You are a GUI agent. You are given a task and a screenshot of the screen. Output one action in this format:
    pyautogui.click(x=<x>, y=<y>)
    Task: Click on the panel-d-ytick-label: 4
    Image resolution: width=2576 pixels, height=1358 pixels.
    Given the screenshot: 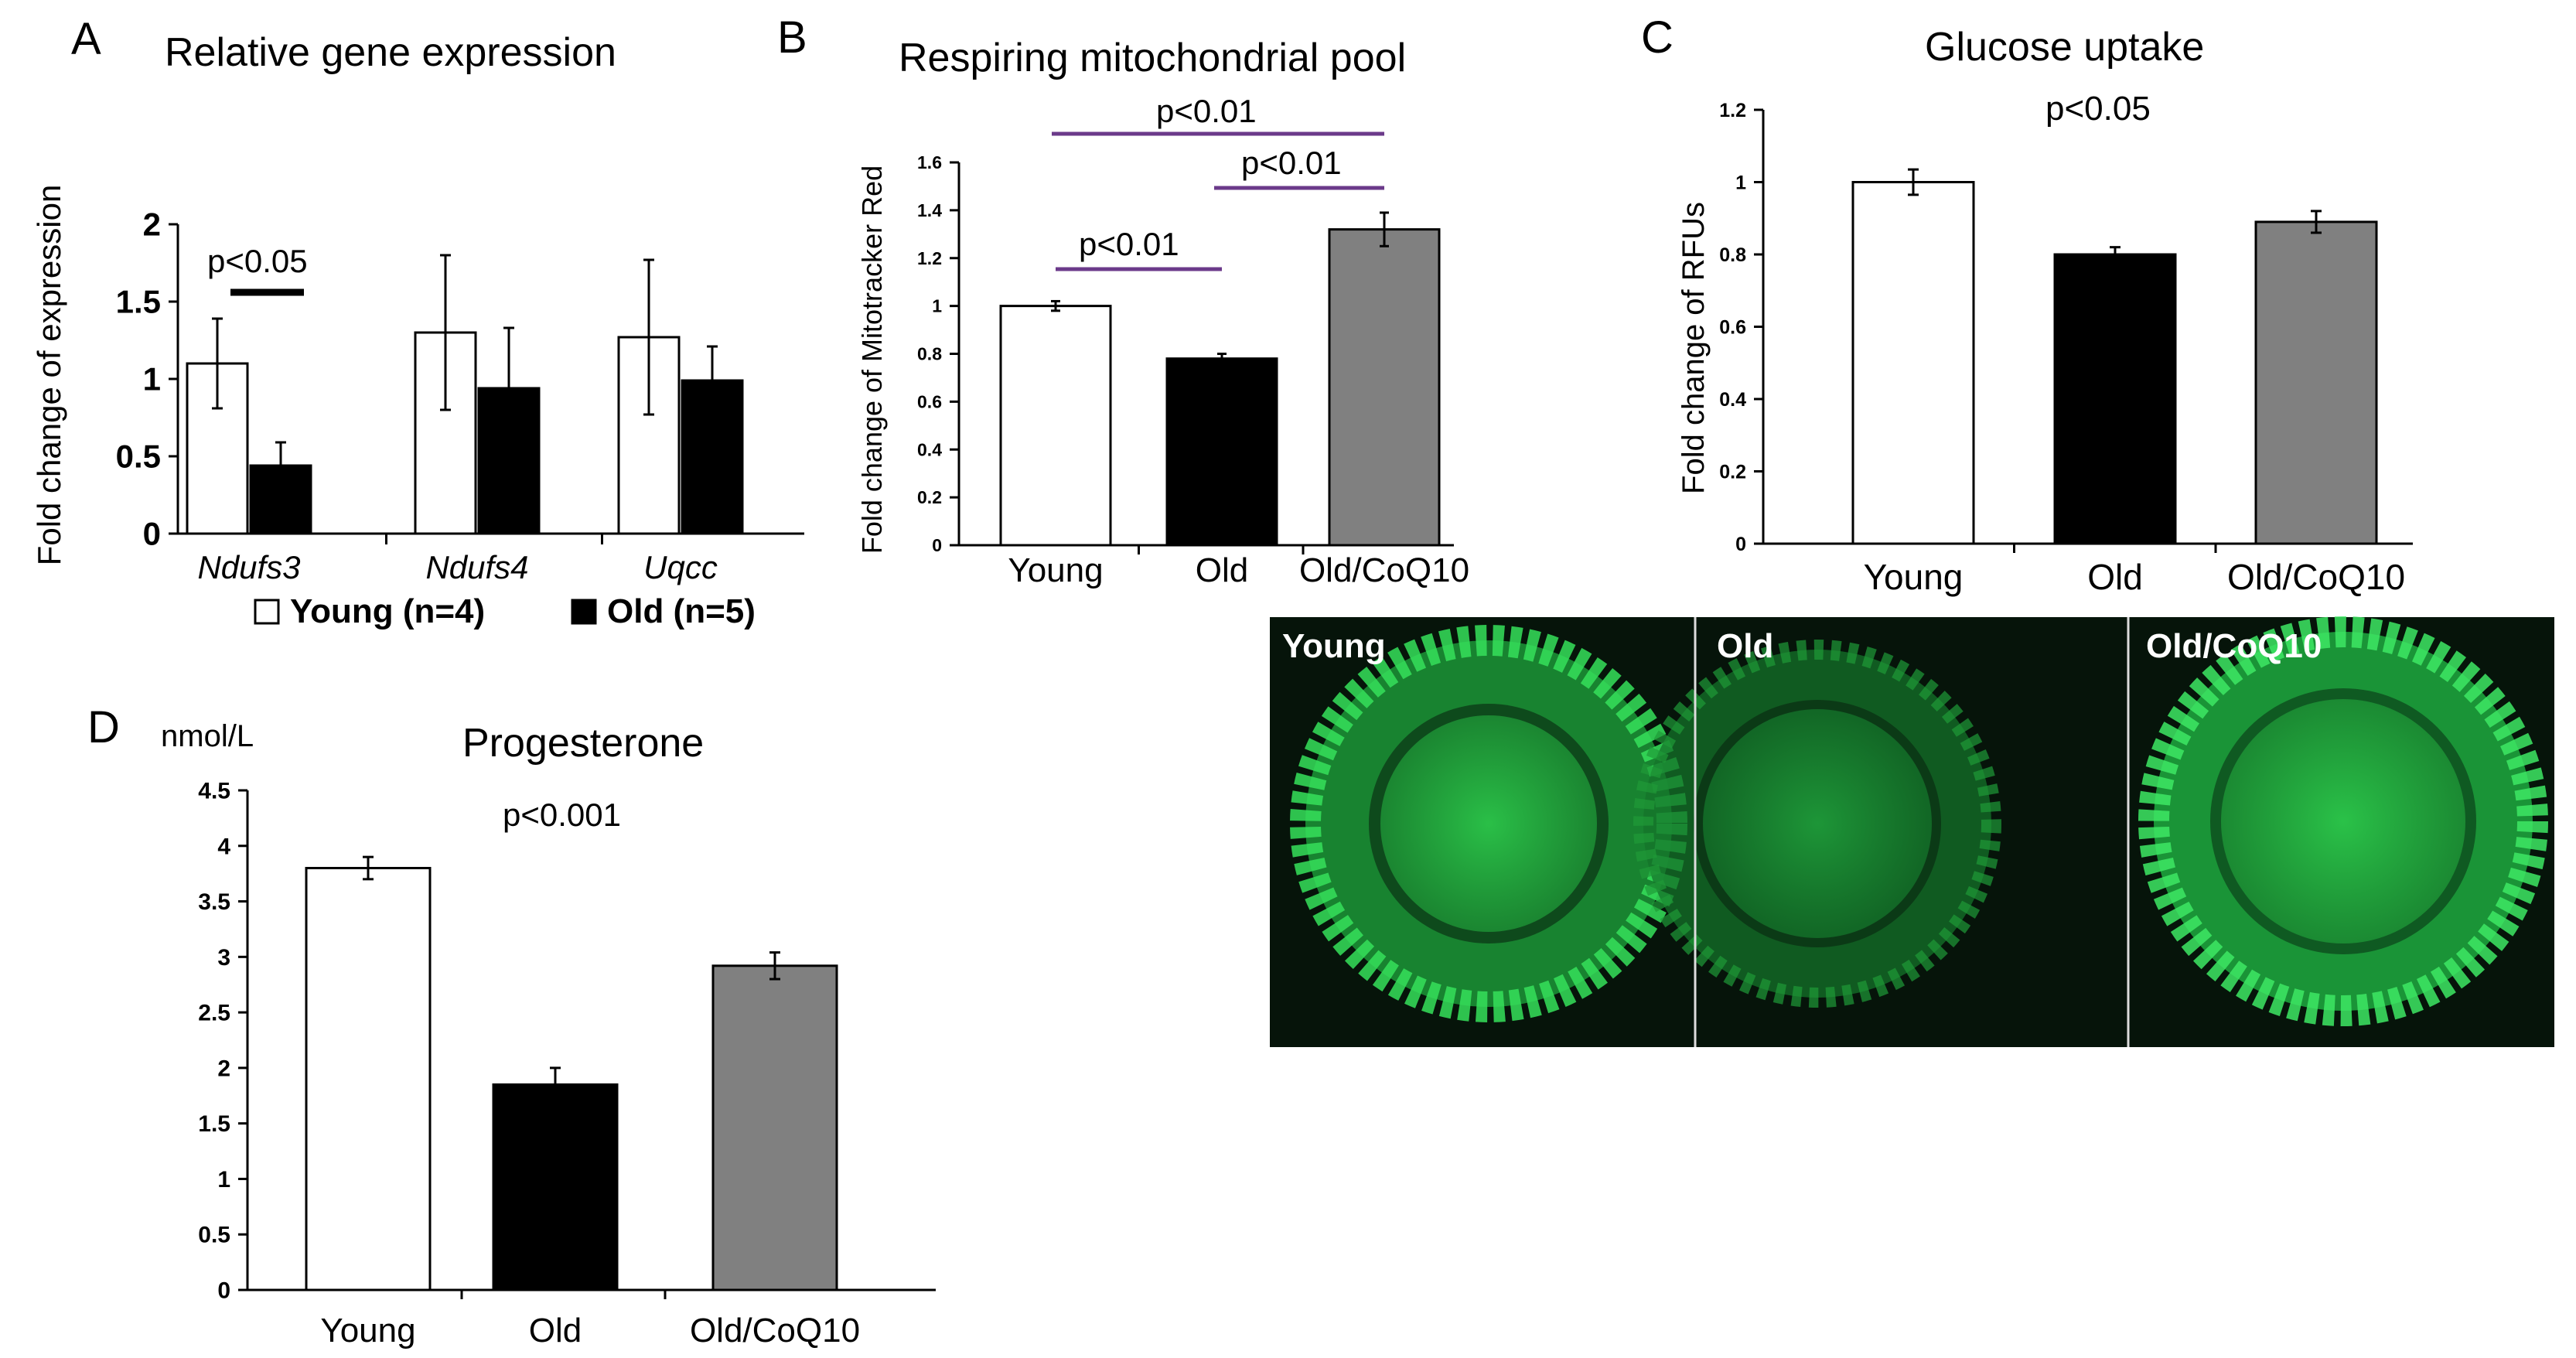 What is the action you would take?
    pyautogui.click(x=224, y=846)
    